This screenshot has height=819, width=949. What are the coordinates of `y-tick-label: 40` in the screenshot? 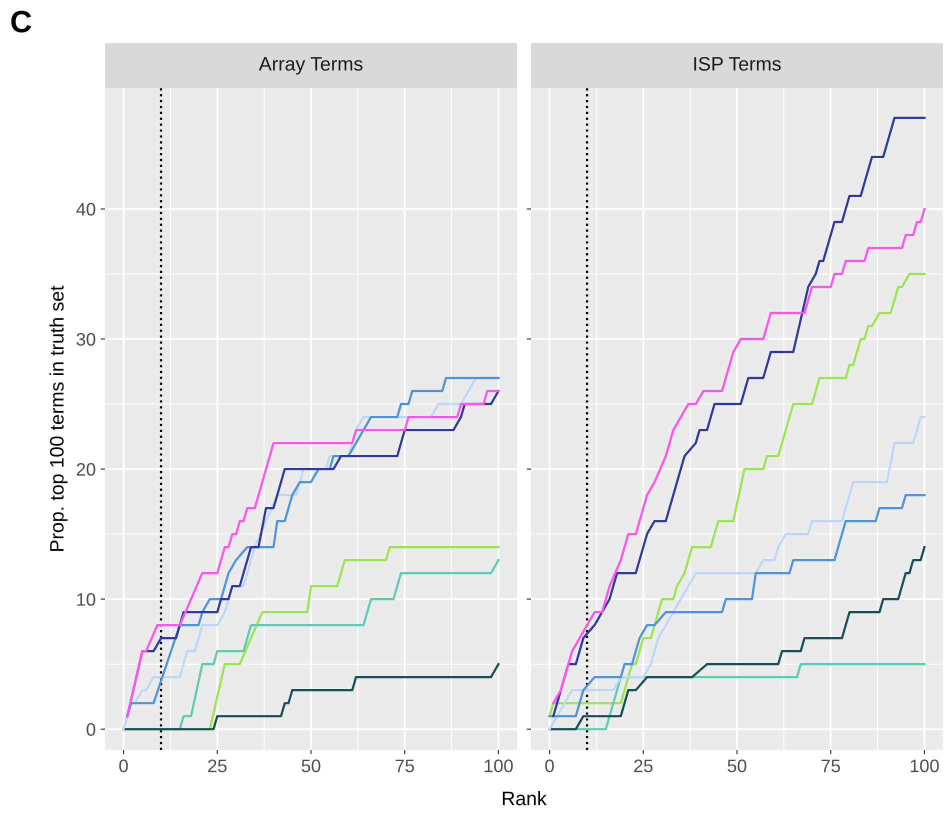 It's located at (86, 209).